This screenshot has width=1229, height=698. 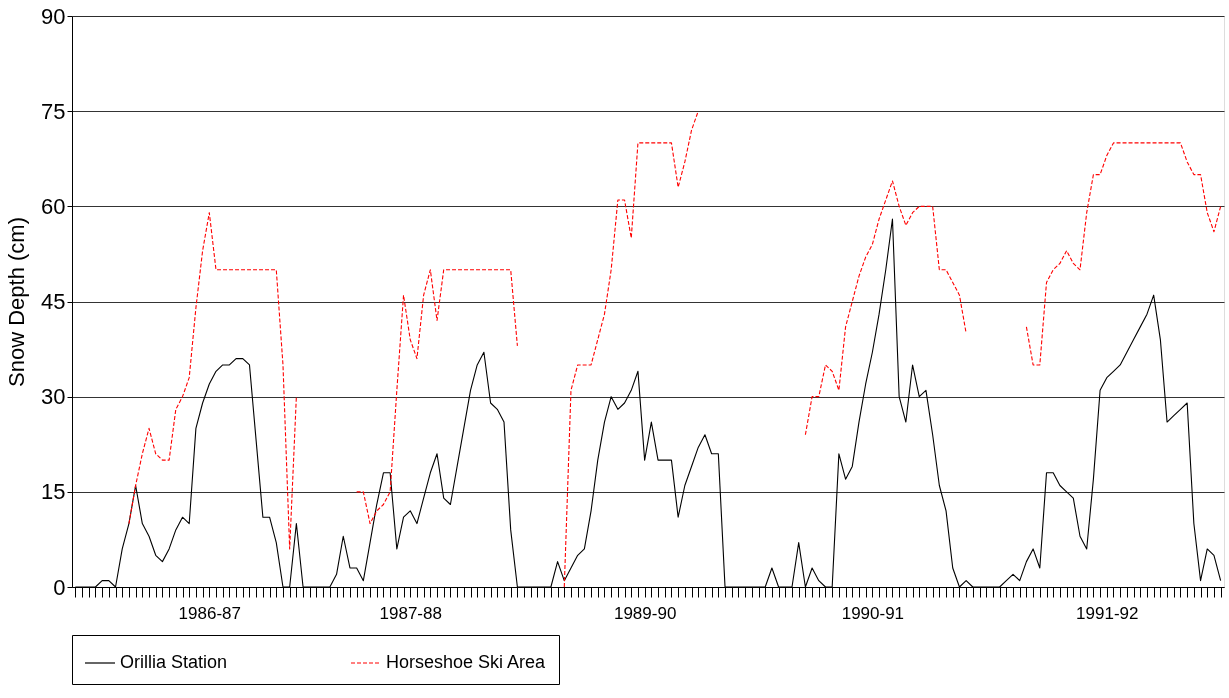 I want to click on legend-label: Orillia Station, so click(x=174, y=662).